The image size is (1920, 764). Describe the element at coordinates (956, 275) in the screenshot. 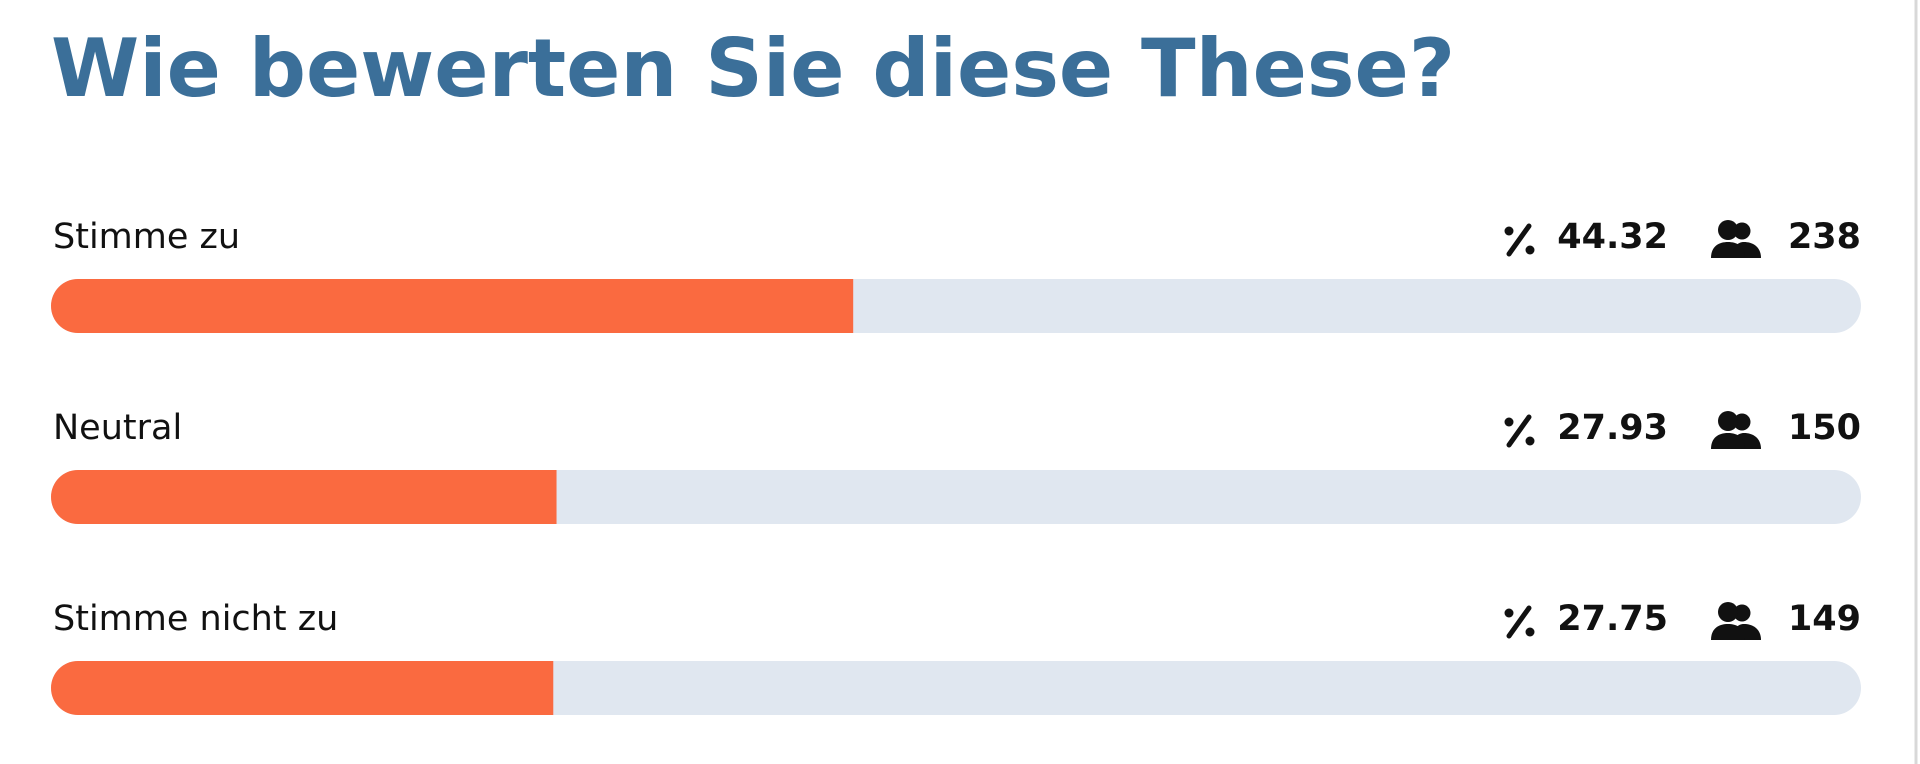

I see `option-row: Stimme zu 44.32 238` at that location.